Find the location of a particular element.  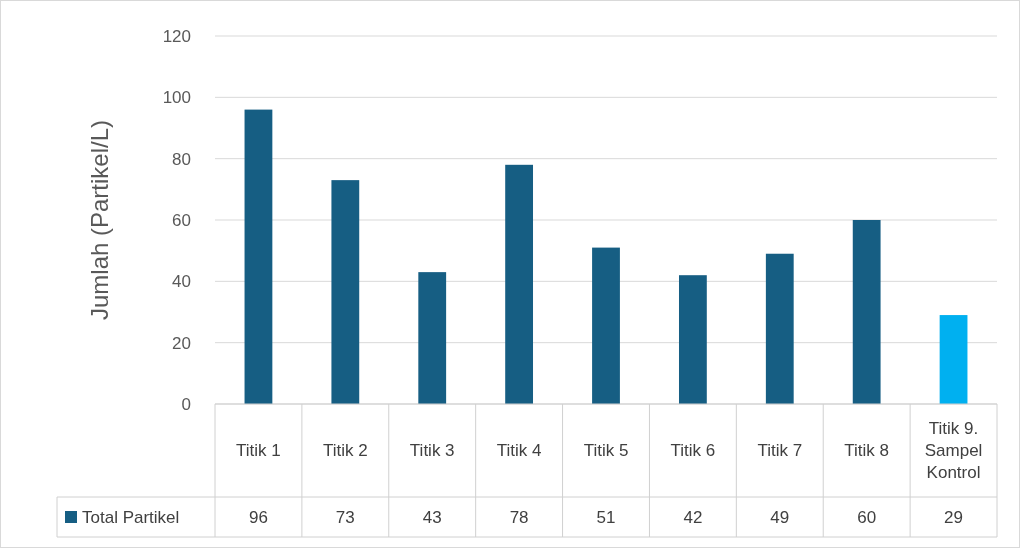

y-tick-label: 0 is located at coordinates (186, 404).